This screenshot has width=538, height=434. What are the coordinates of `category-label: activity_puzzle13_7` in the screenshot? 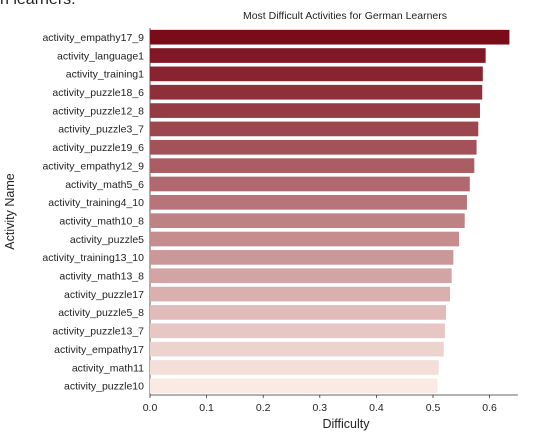 It's located at (98, 332).